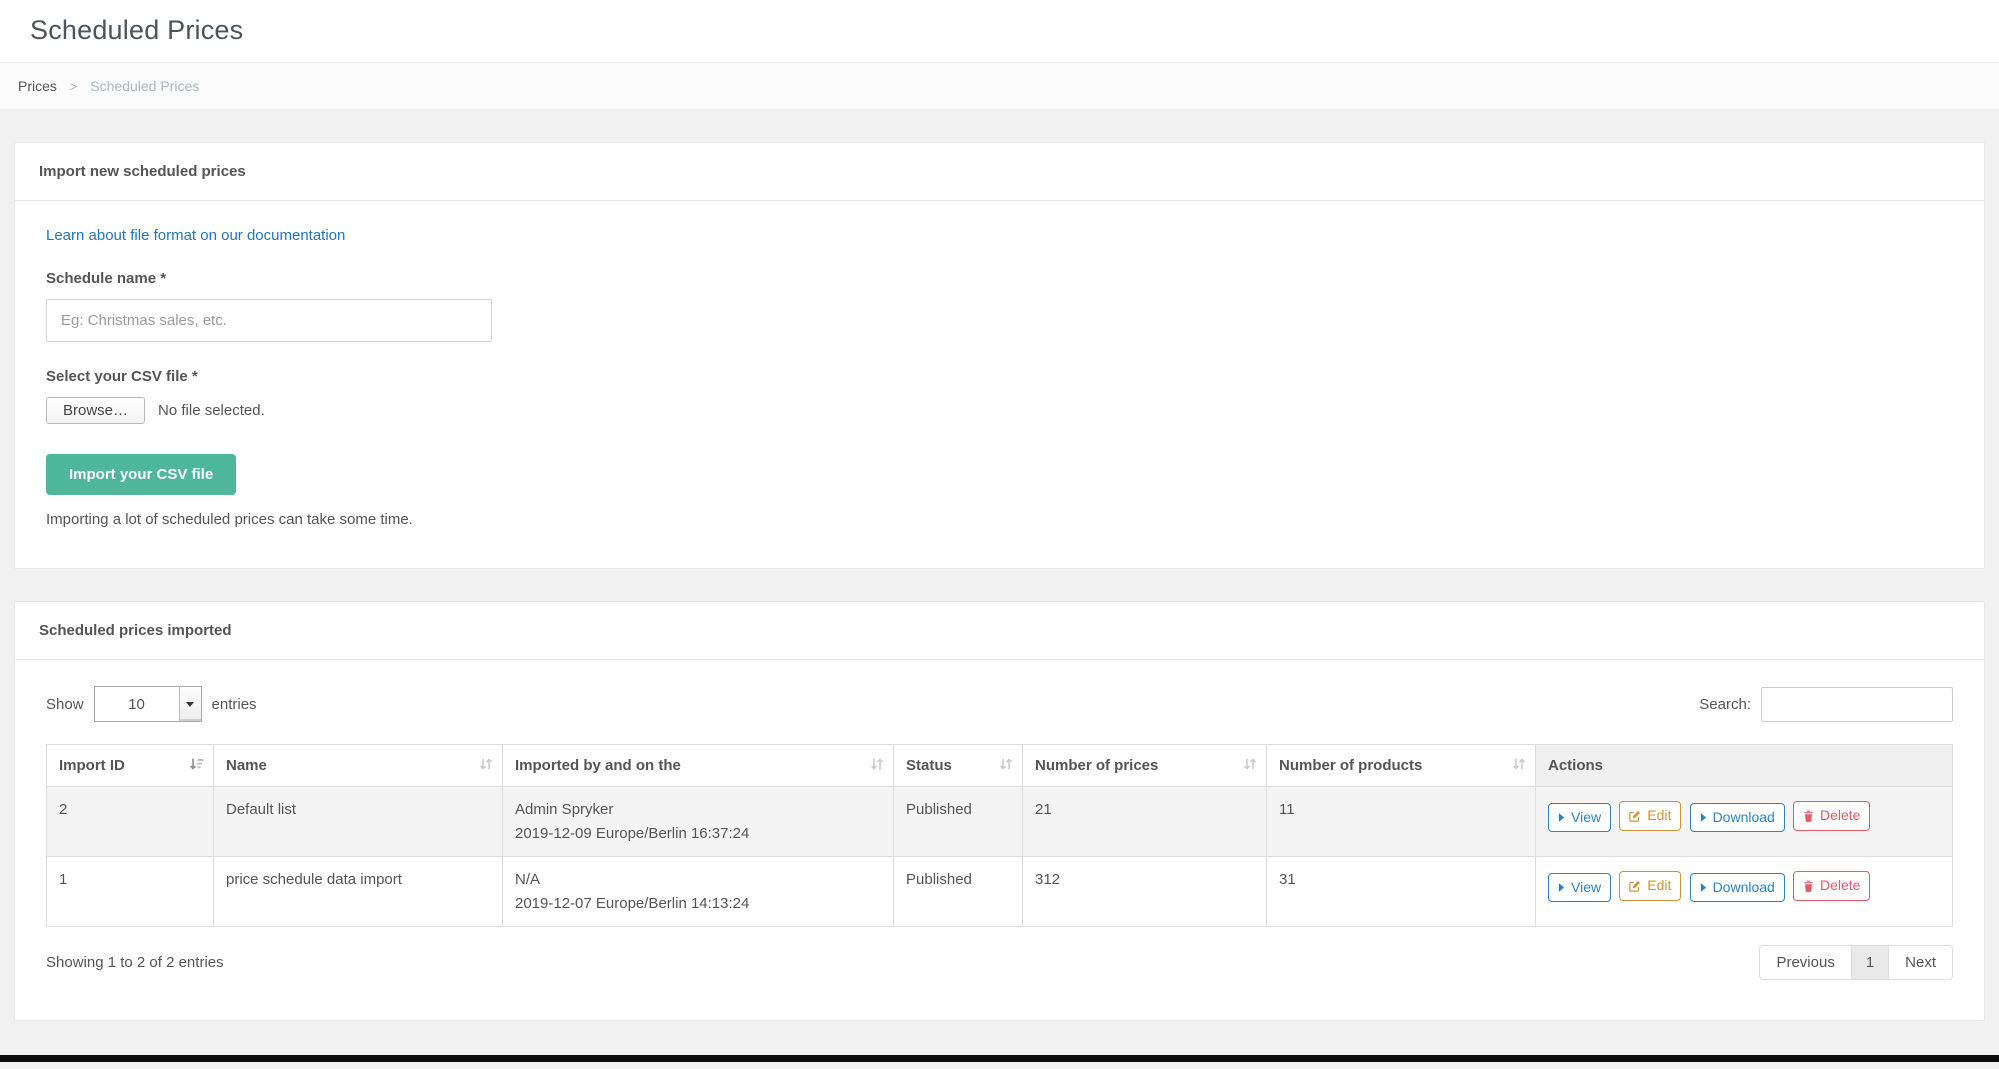  I want to click on cell-name: Default list, so click(358, 821).